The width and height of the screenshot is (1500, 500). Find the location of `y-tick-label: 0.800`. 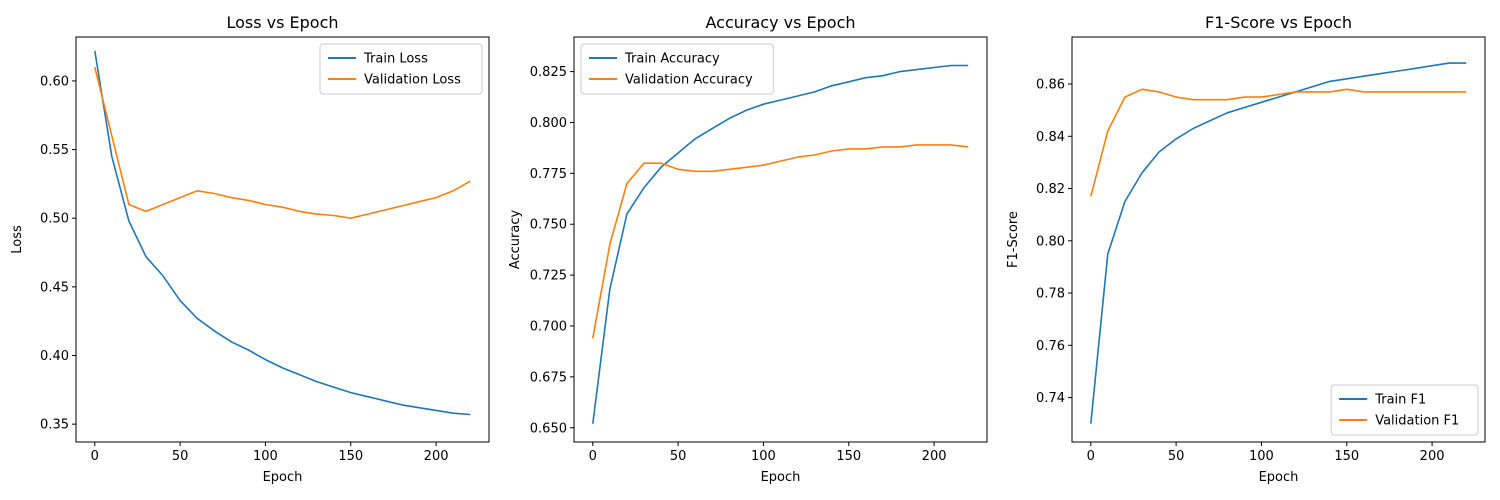

y-tick-label: 0.800 is located at coordinates (548, 123).